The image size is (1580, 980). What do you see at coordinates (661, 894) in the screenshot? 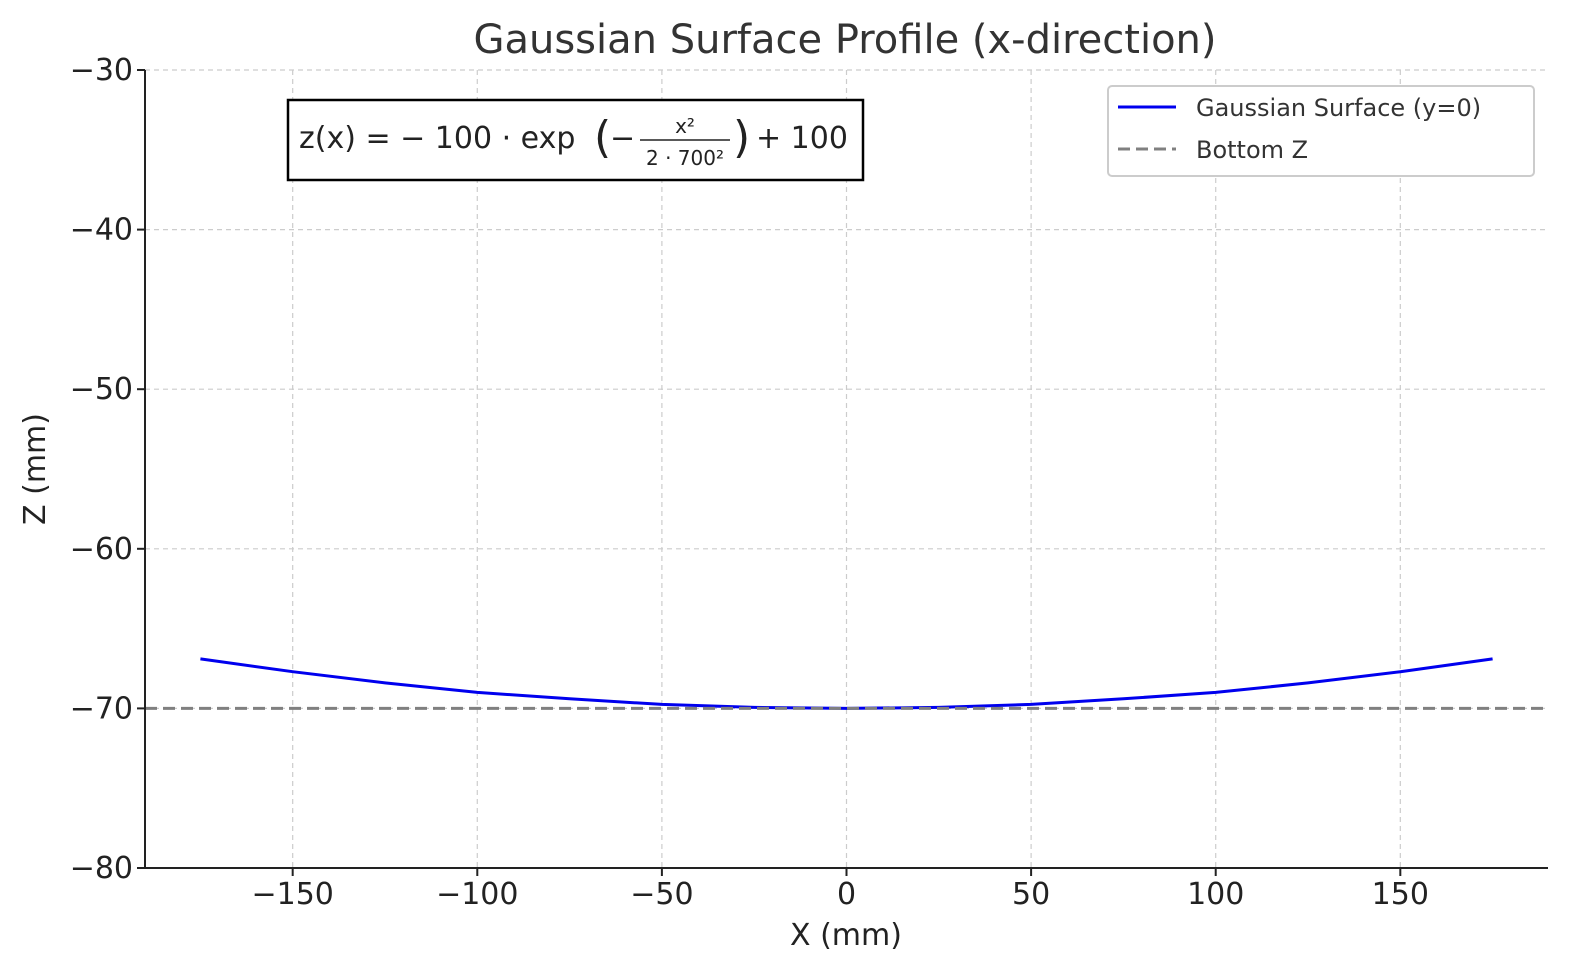
I see `x-tick-label: −50` at bounding box center [661, 894].